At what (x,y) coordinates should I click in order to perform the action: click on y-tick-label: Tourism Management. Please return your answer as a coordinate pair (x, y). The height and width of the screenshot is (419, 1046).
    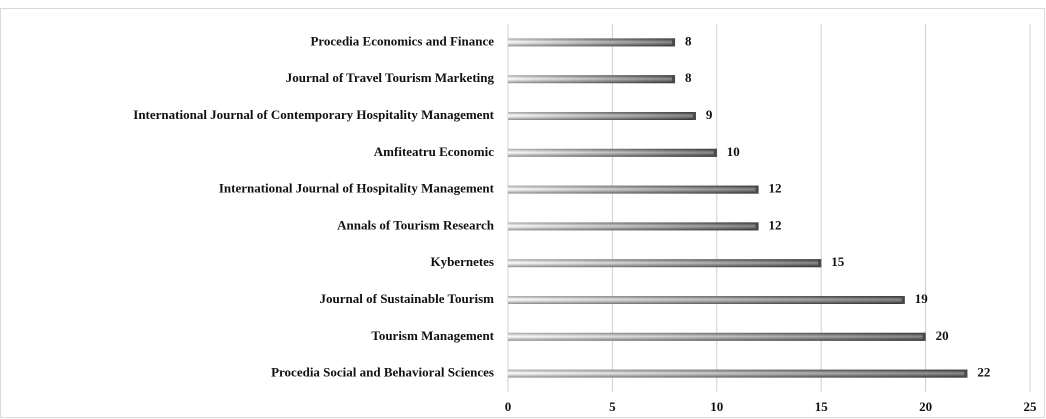
    Looking at the image, I should click on (432, 335).